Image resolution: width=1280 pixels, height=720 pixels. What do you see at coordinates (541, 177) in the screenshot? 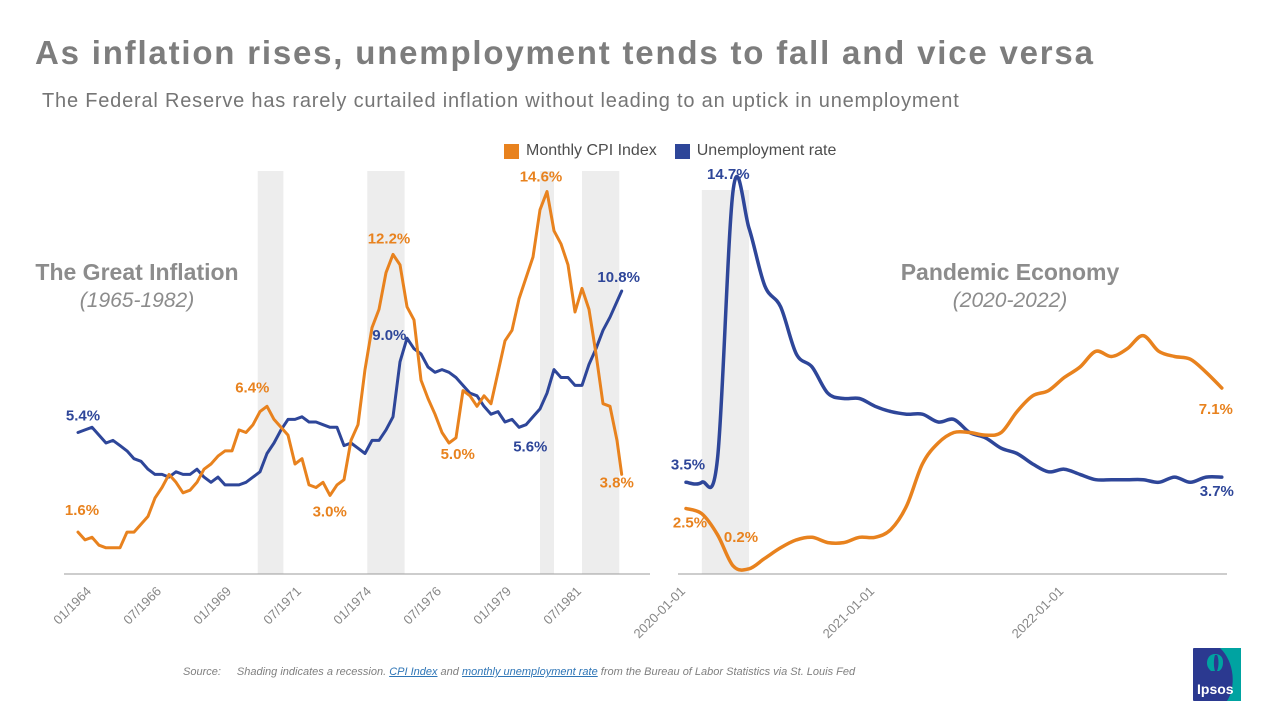
I see `annotation-label: 14.6%` at bounding box center [541, 177].